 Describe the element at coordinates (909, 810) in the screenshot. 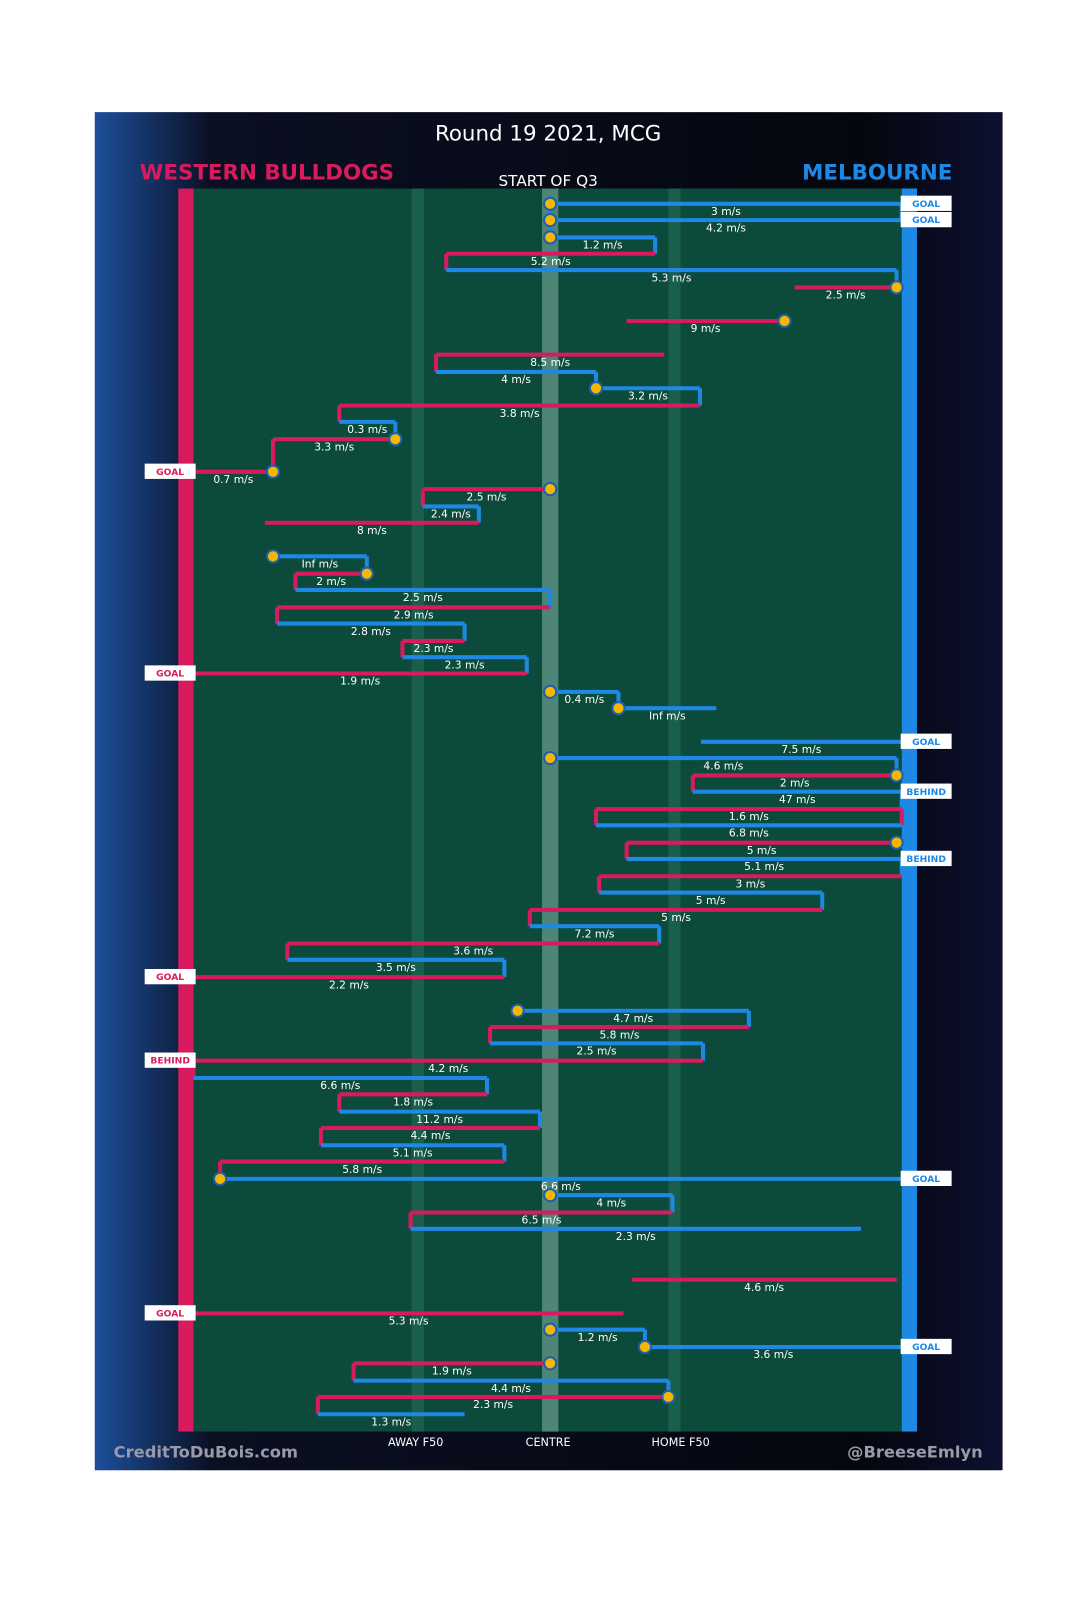

I see `away-goal-bar` at that location.